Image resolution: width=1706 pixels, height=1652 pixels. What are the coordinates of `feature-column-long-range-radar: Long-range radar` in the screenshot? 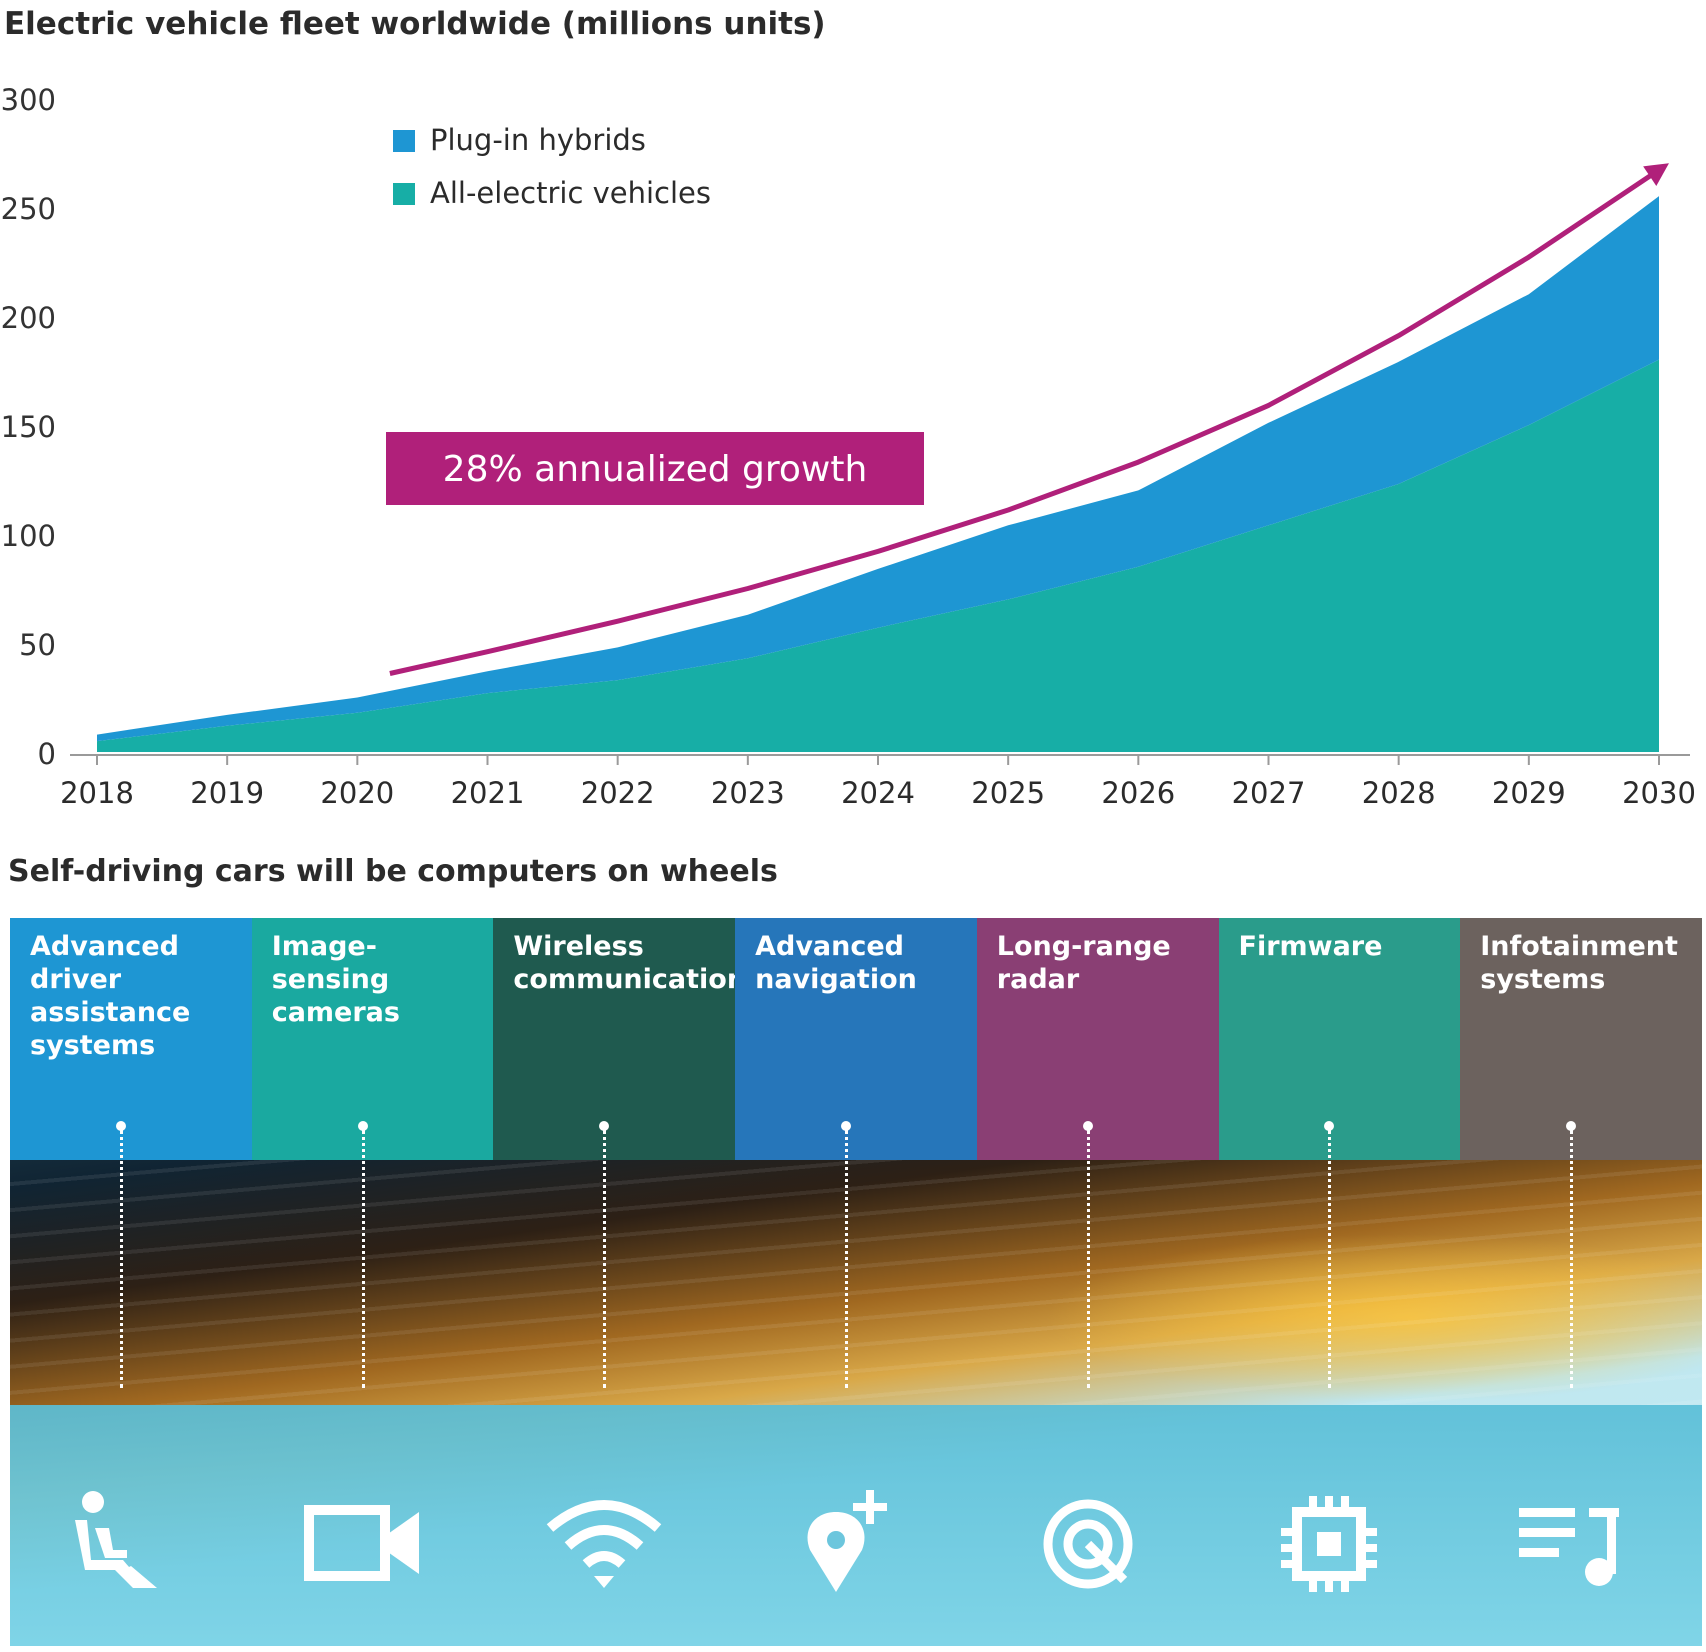 It's located at (1098, 1039).